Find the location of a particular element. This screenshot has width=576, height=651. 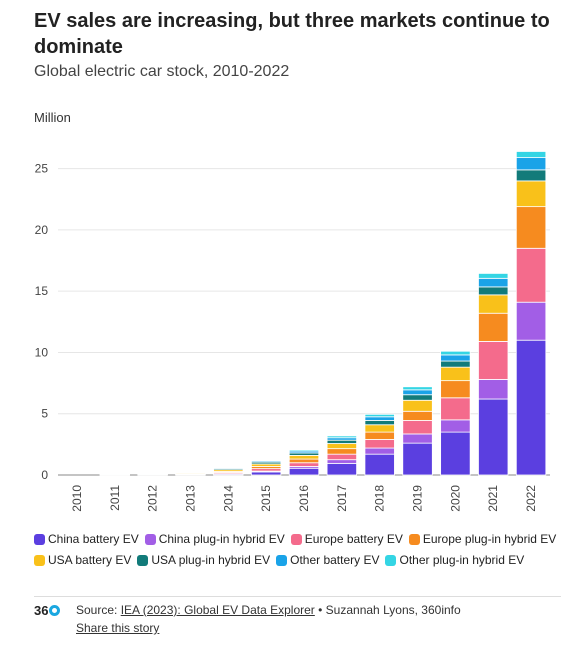

x-tick-label: 2015 is located at coordinates (266, 498).